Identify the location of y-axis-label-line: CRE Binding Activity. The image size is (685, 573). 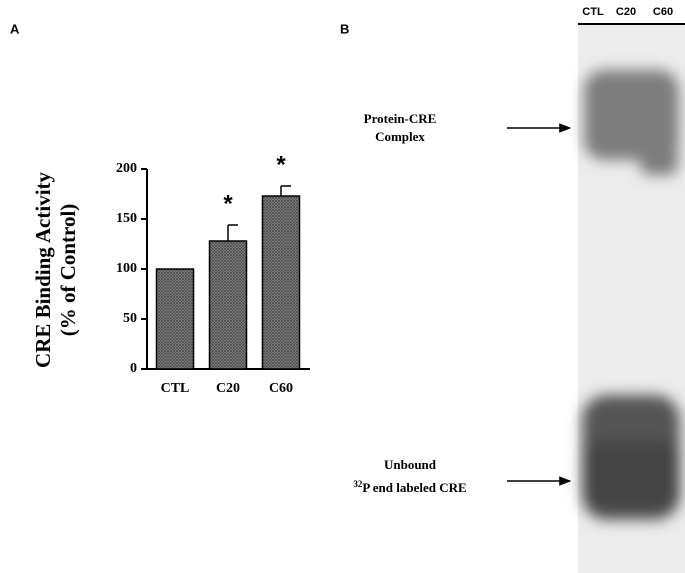
(43, 269).